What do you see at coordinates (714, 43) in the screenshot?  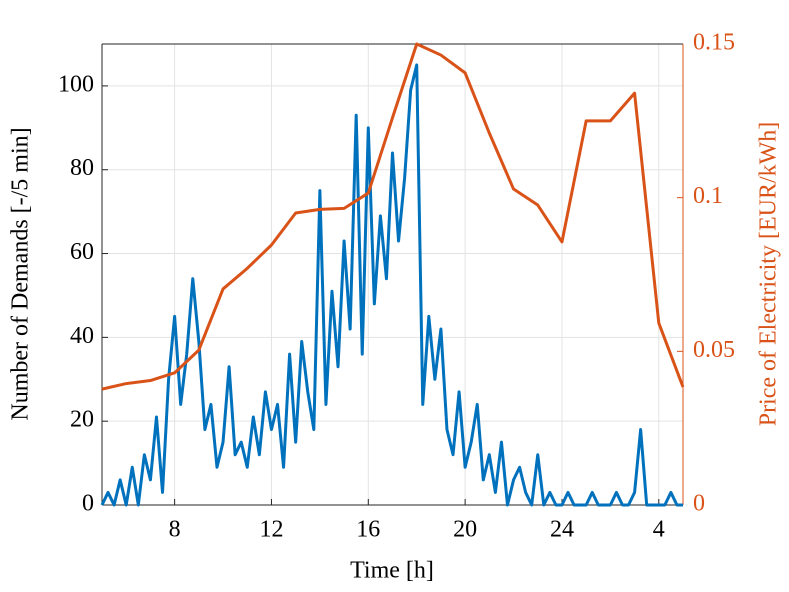 I see `y2-tick-label: 0.15` at bounding box center [714, 43].